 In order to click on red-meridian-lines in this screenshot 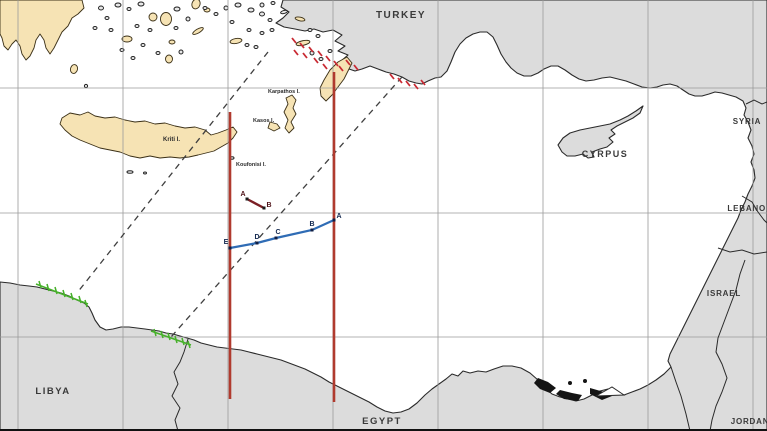, I will do `click(282, 237)`.